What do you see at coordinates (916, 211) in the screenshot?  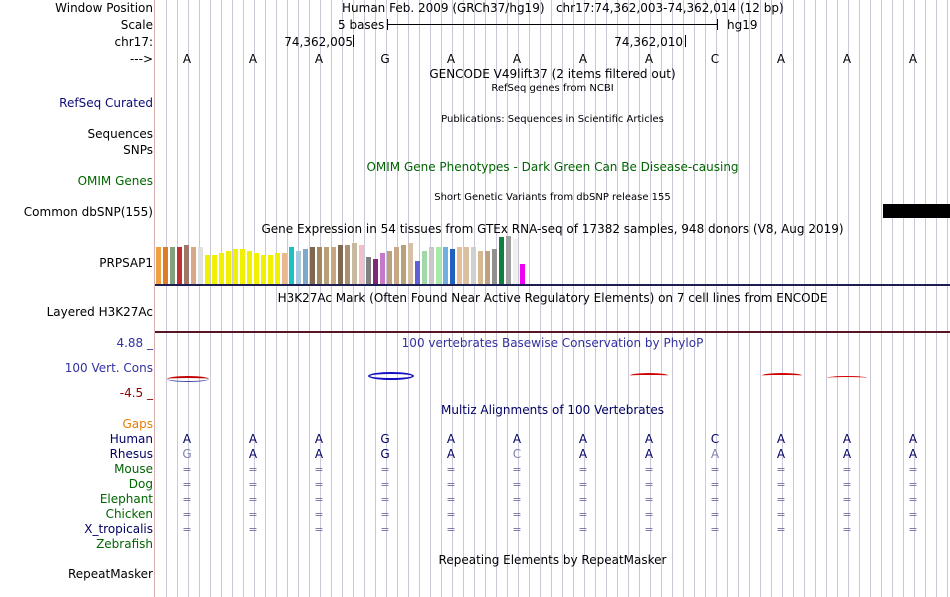 I see `dbsnp-variant-block` at bounding box center [916, 211].